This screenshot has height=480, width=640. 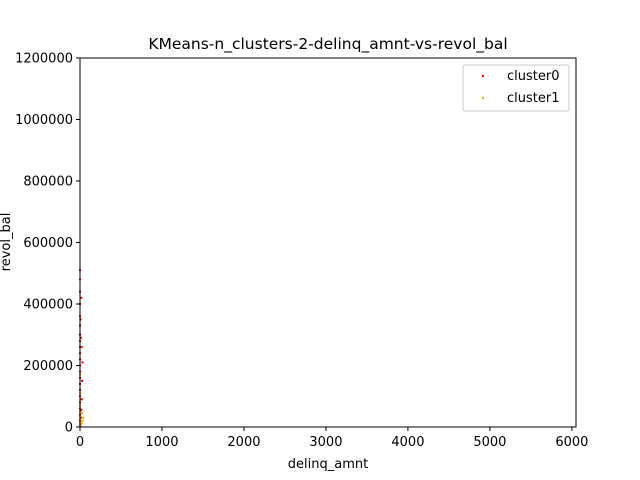 I want to click on legend: cluster0 cluster1, so click(x=516, y=88).